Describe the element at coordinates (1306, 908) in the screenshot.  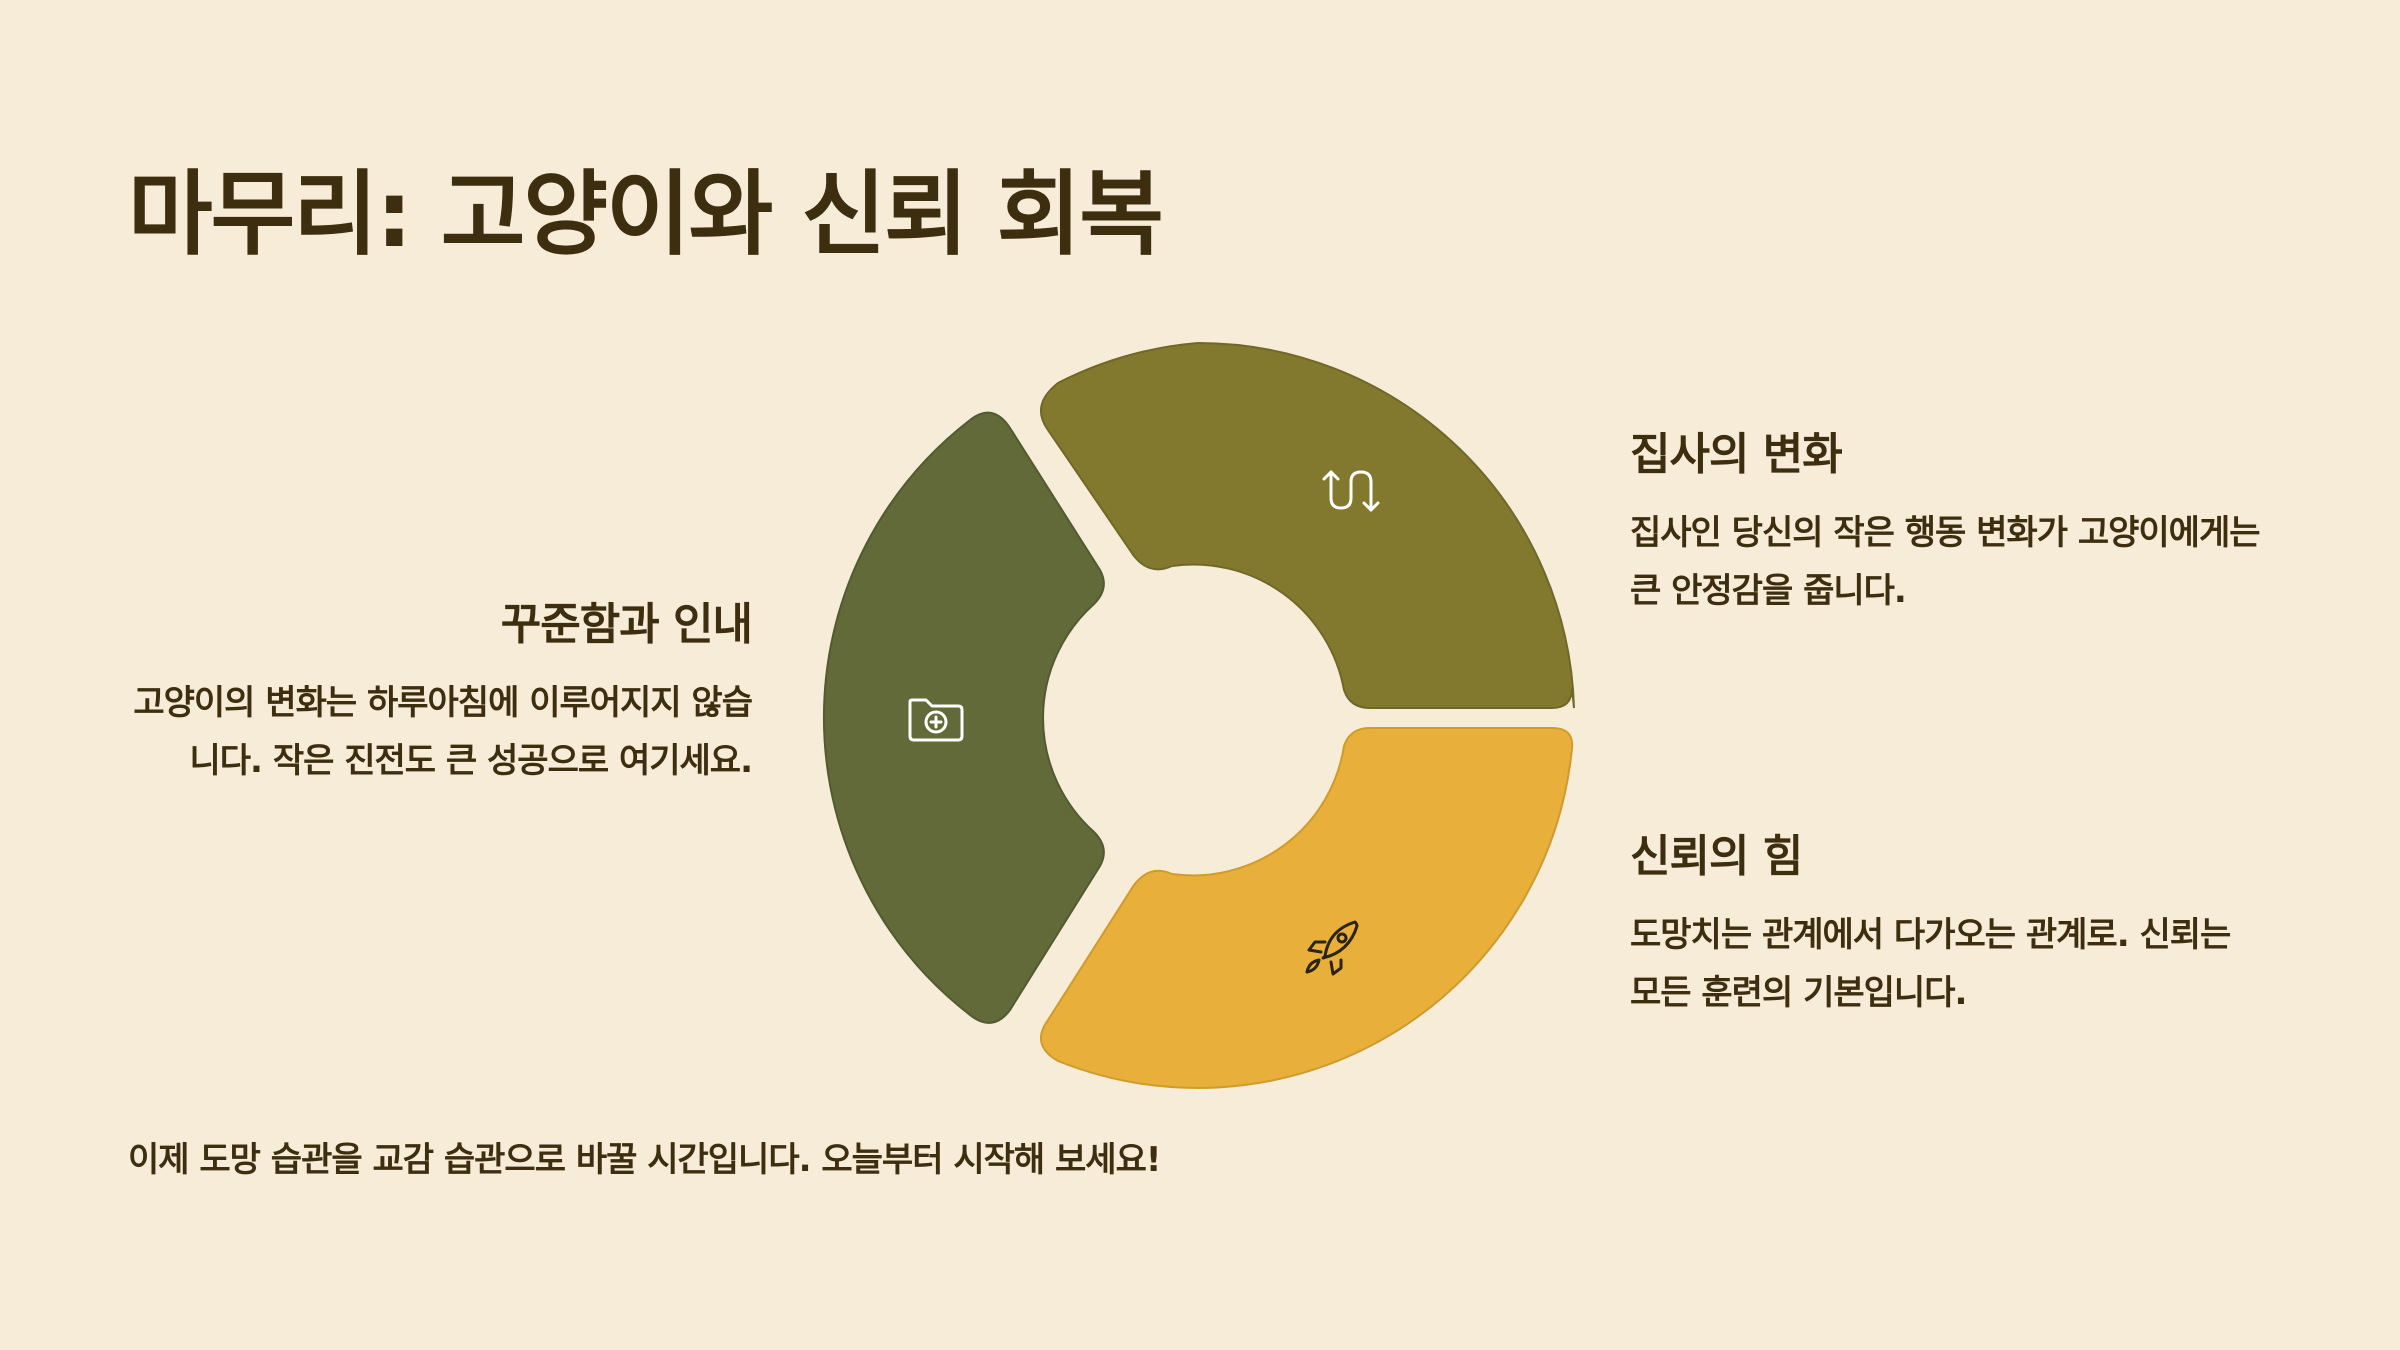
I see `segment-bottom-right` at that location.